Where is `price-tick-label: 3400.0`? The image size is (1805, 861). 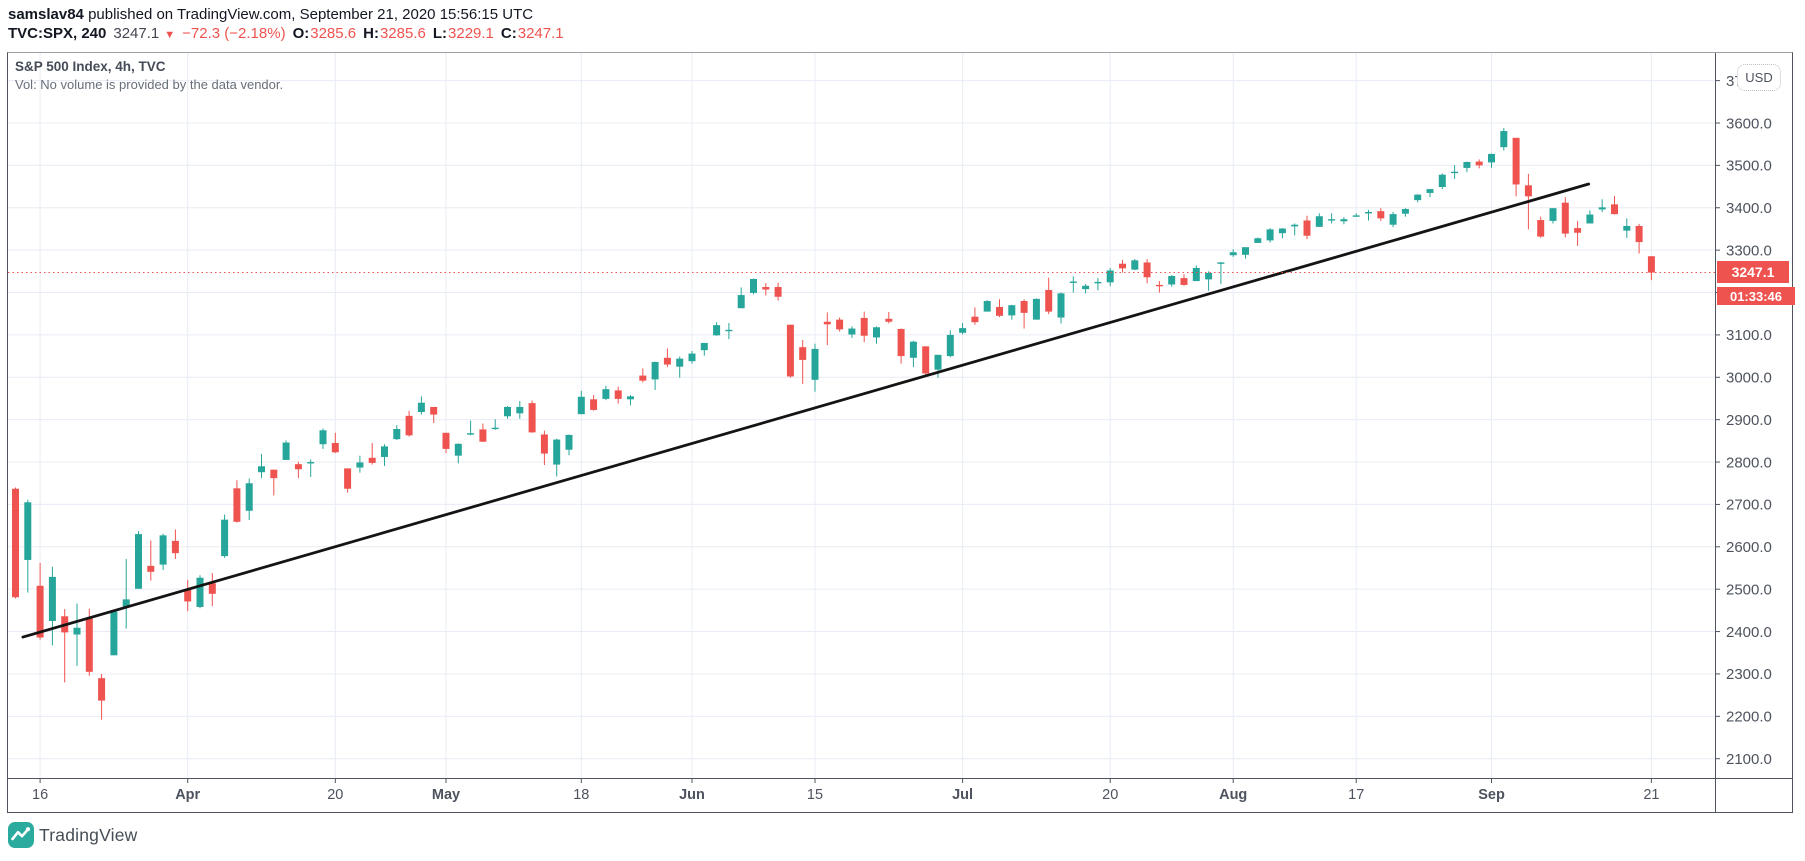 price-tick-label: 3400.0 is located at coordinates (1749, 208).